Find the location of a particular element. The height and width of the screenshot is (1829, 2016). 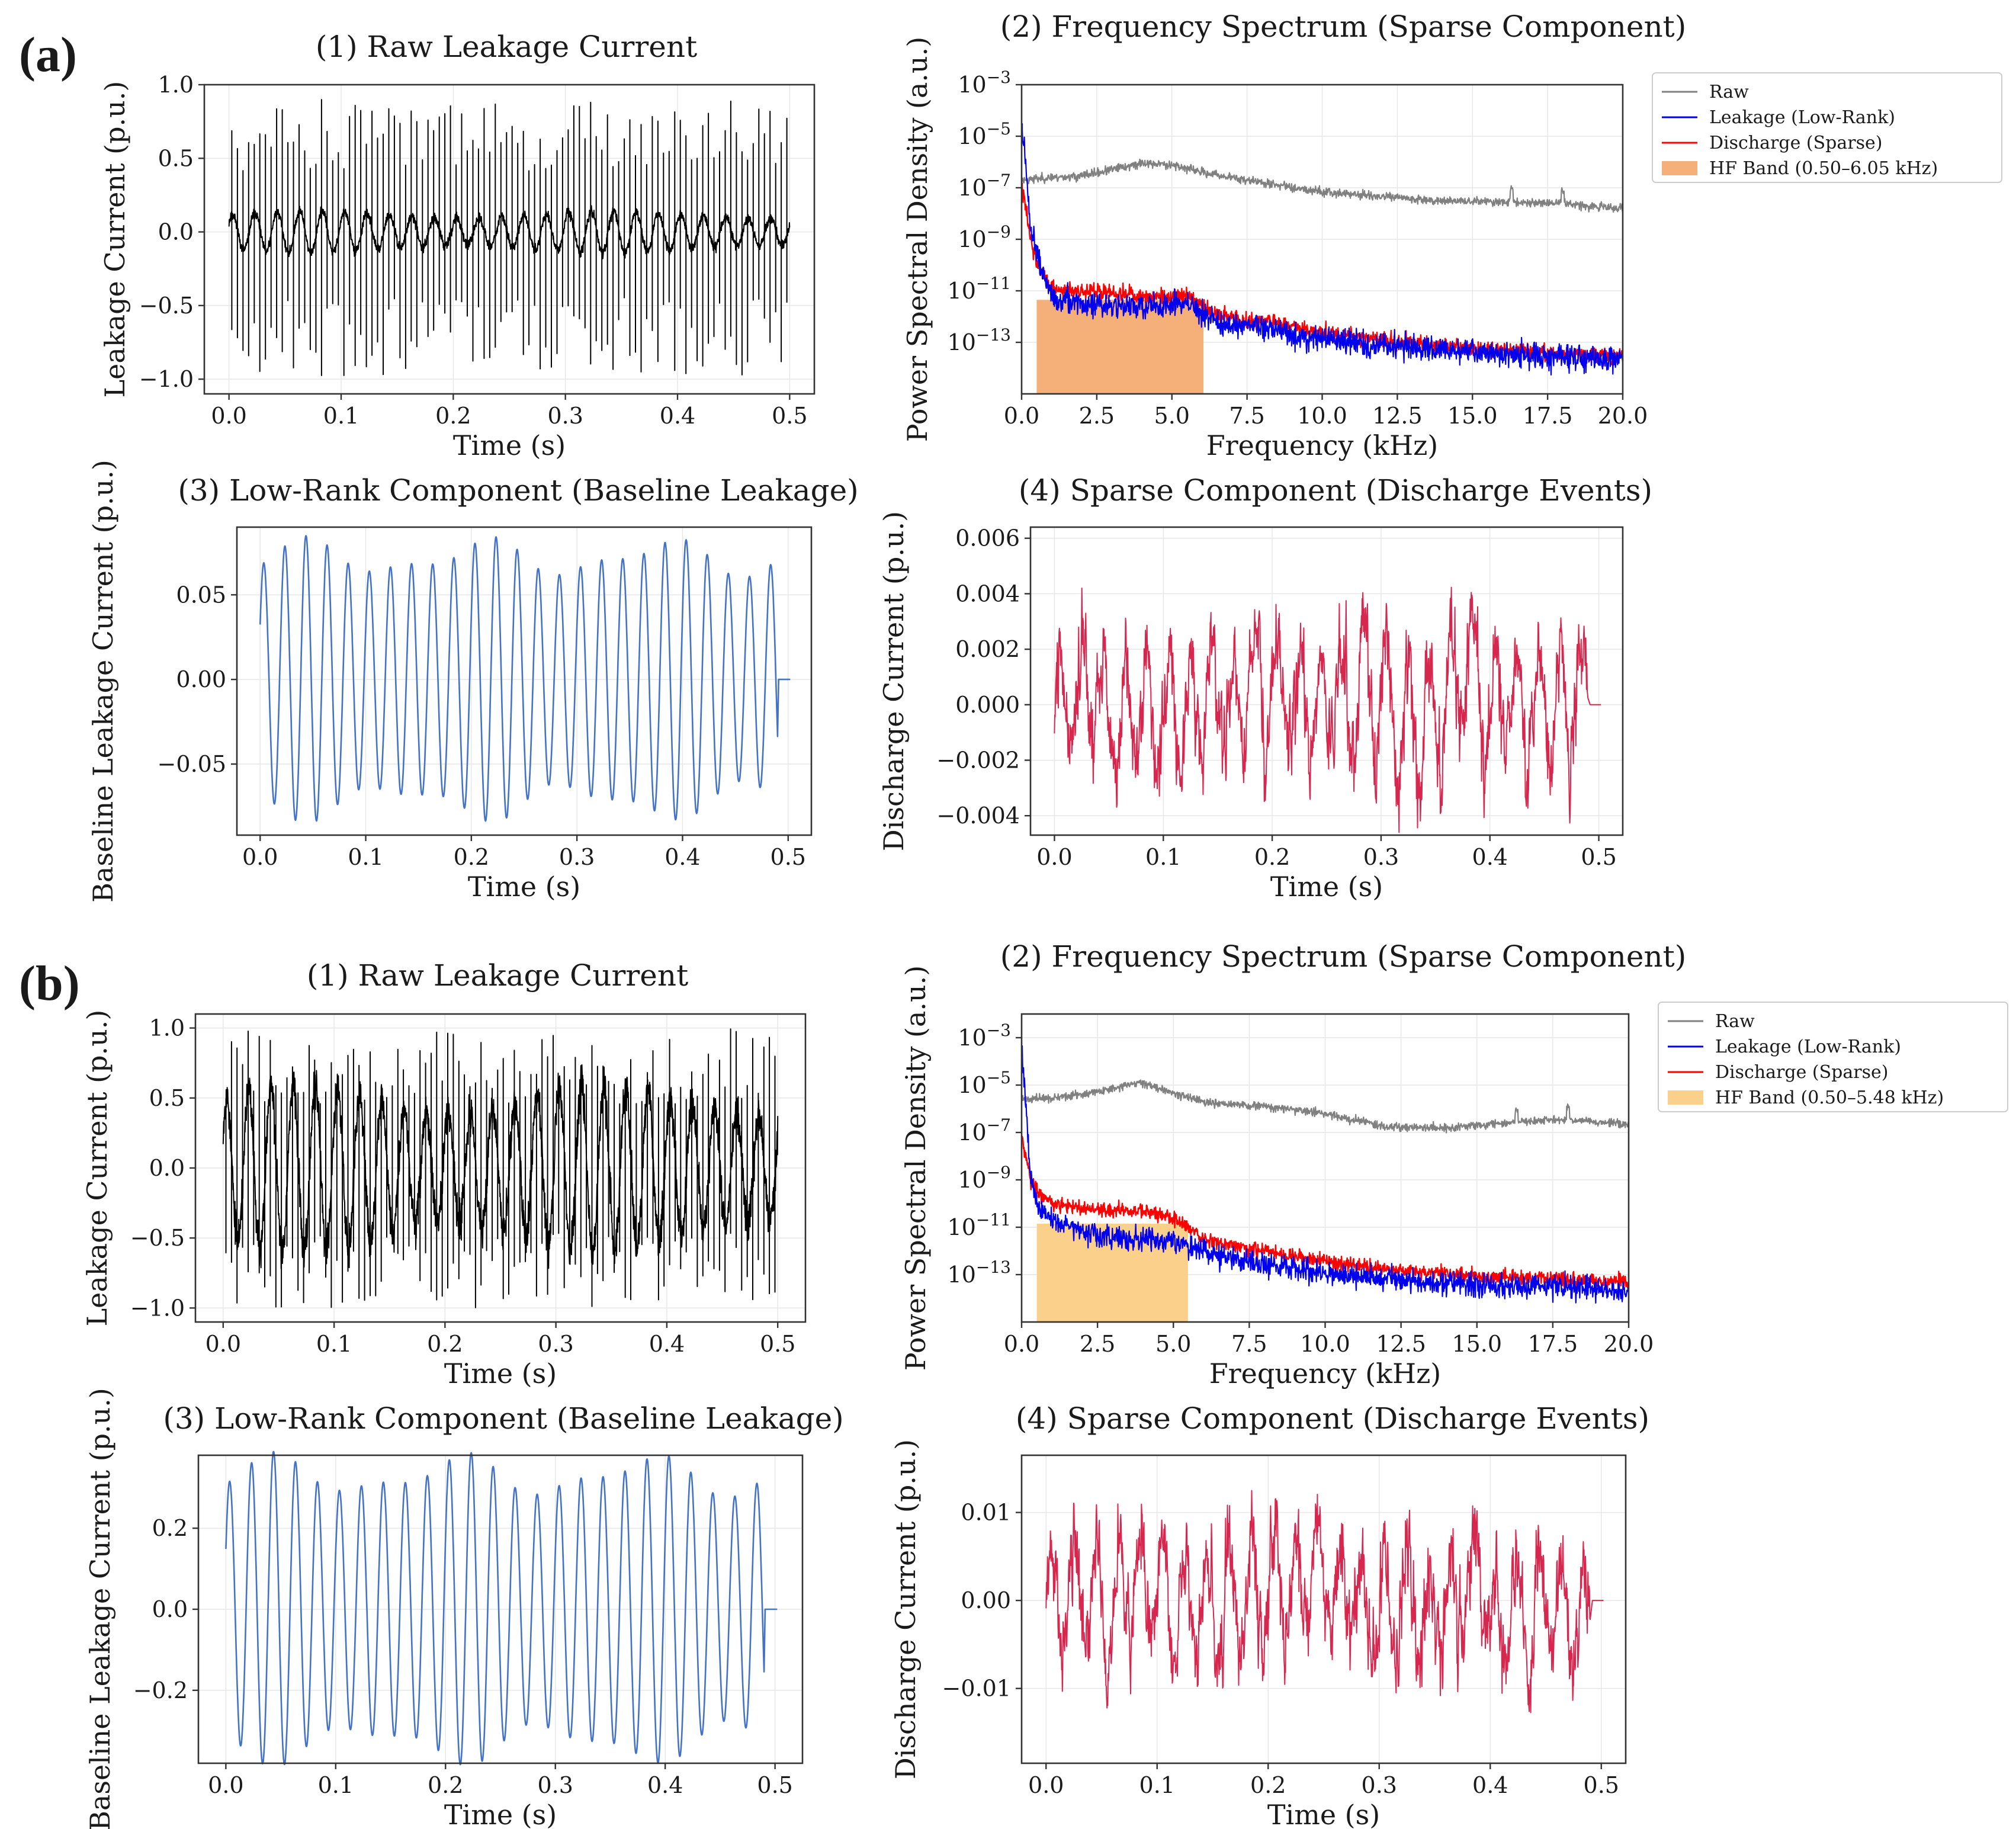

legend-entry: HF Band (0.50–5.48 kHz) is located at coordinates (1829, 1097).